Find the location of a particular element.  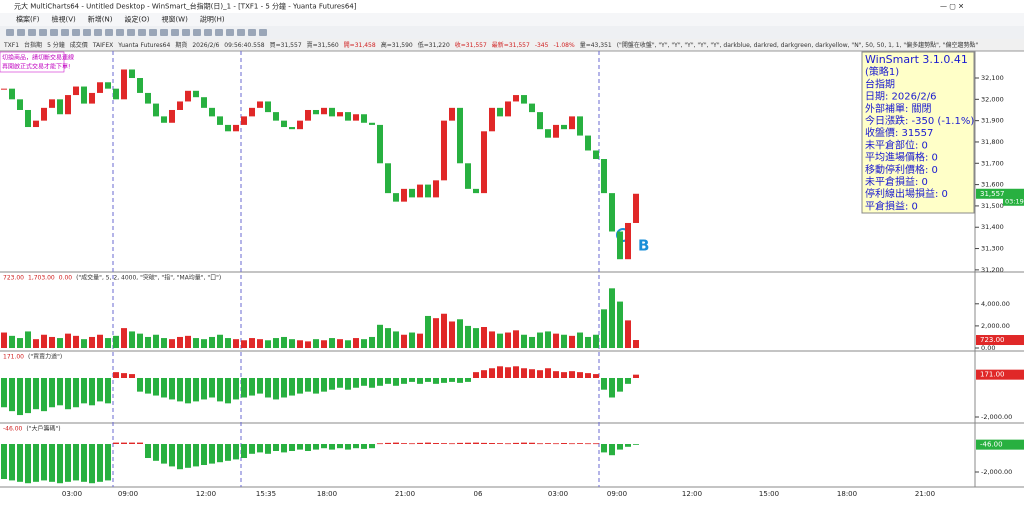

menu-item: 新增(N) is located at coordinates (100, 19).